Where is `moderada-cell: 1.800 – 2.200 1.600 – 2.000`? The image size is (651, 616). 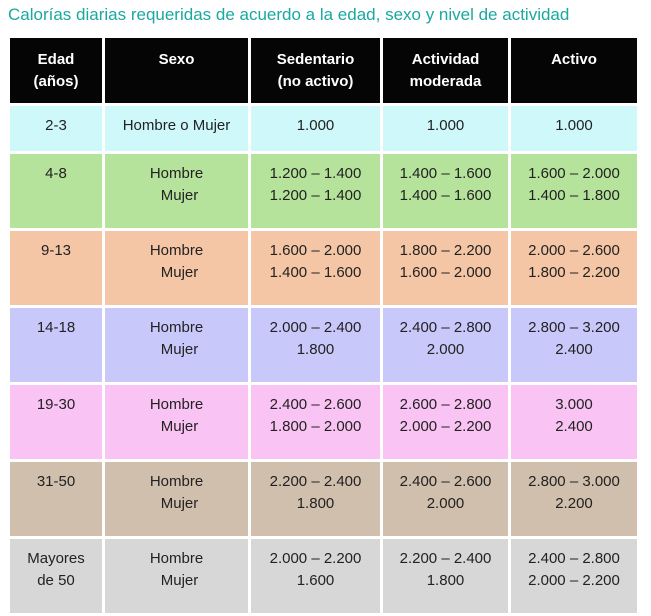 moderada-cell: 1.800 – 2.200 1.600 – 2.000 is located at coordinates (447, 269).